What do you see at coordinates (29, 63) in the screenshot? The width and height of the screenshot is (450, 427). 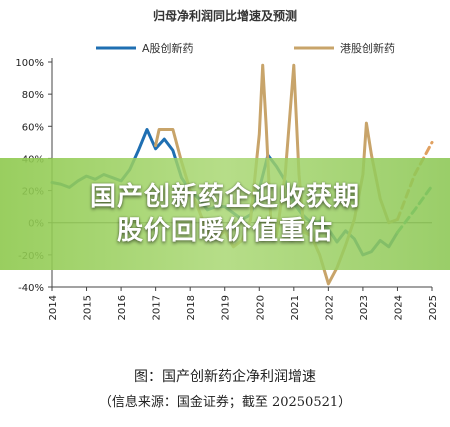 I see `y-tick-label: 100%` at bounding box center [29, 63].